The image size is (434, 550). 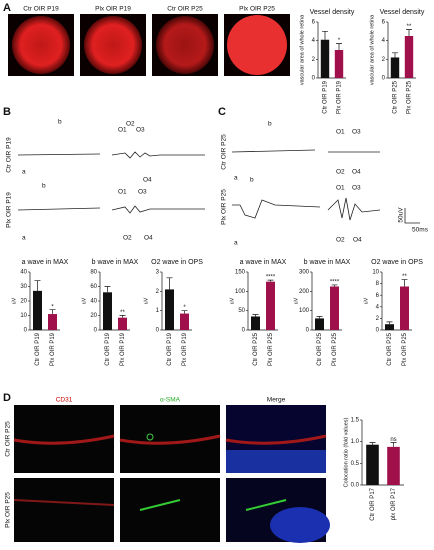 What do you see at coordinates (355, 486) in the screenshot?
I see `y-tick-label: 0.0` at bounding box center [355, 486].